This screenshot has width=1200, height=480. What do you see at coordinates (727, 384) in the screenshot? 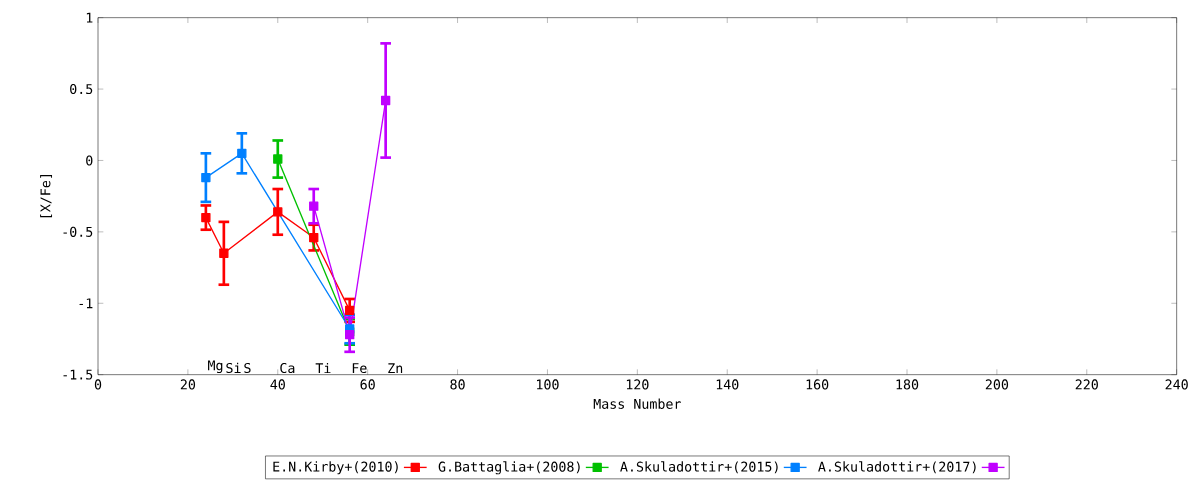
I see `x-tick-label: 140` at bounding box center [727, 384].